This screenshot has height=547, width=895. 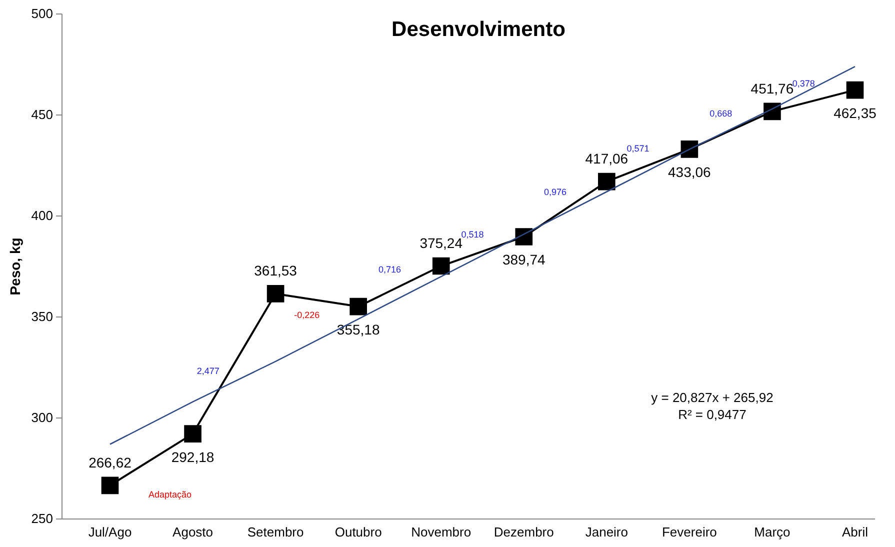 What do you see at coordinates (524, 532) in the screenshot?
I see `x-tick-label: Dezembro` at bounding box center [524, 532].